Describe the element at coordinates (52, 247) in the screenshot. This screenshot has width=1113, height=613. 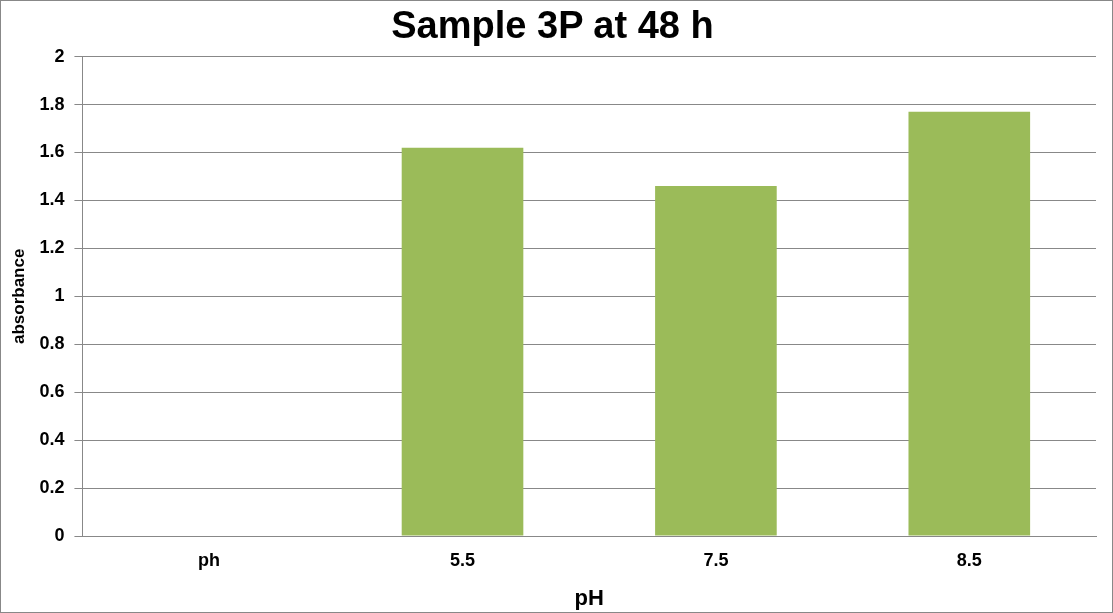
I see `y-tick-label: 1.2` at that location.